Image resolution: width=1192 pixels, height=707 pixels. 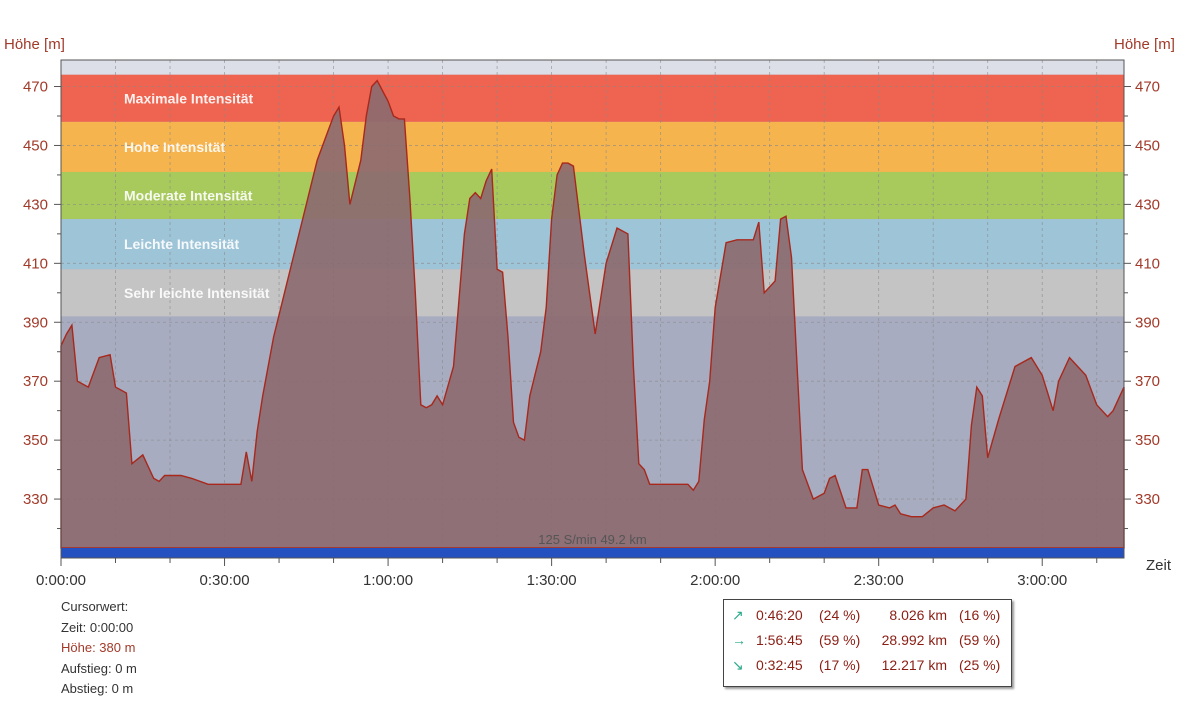 What do you see at coordinates (867, 615) in the screenshot?
I see `stats-row-uphill: ↗ 0:46:20 (24 %) 8.026 km (16 %)` at bounding box center [867, 615].